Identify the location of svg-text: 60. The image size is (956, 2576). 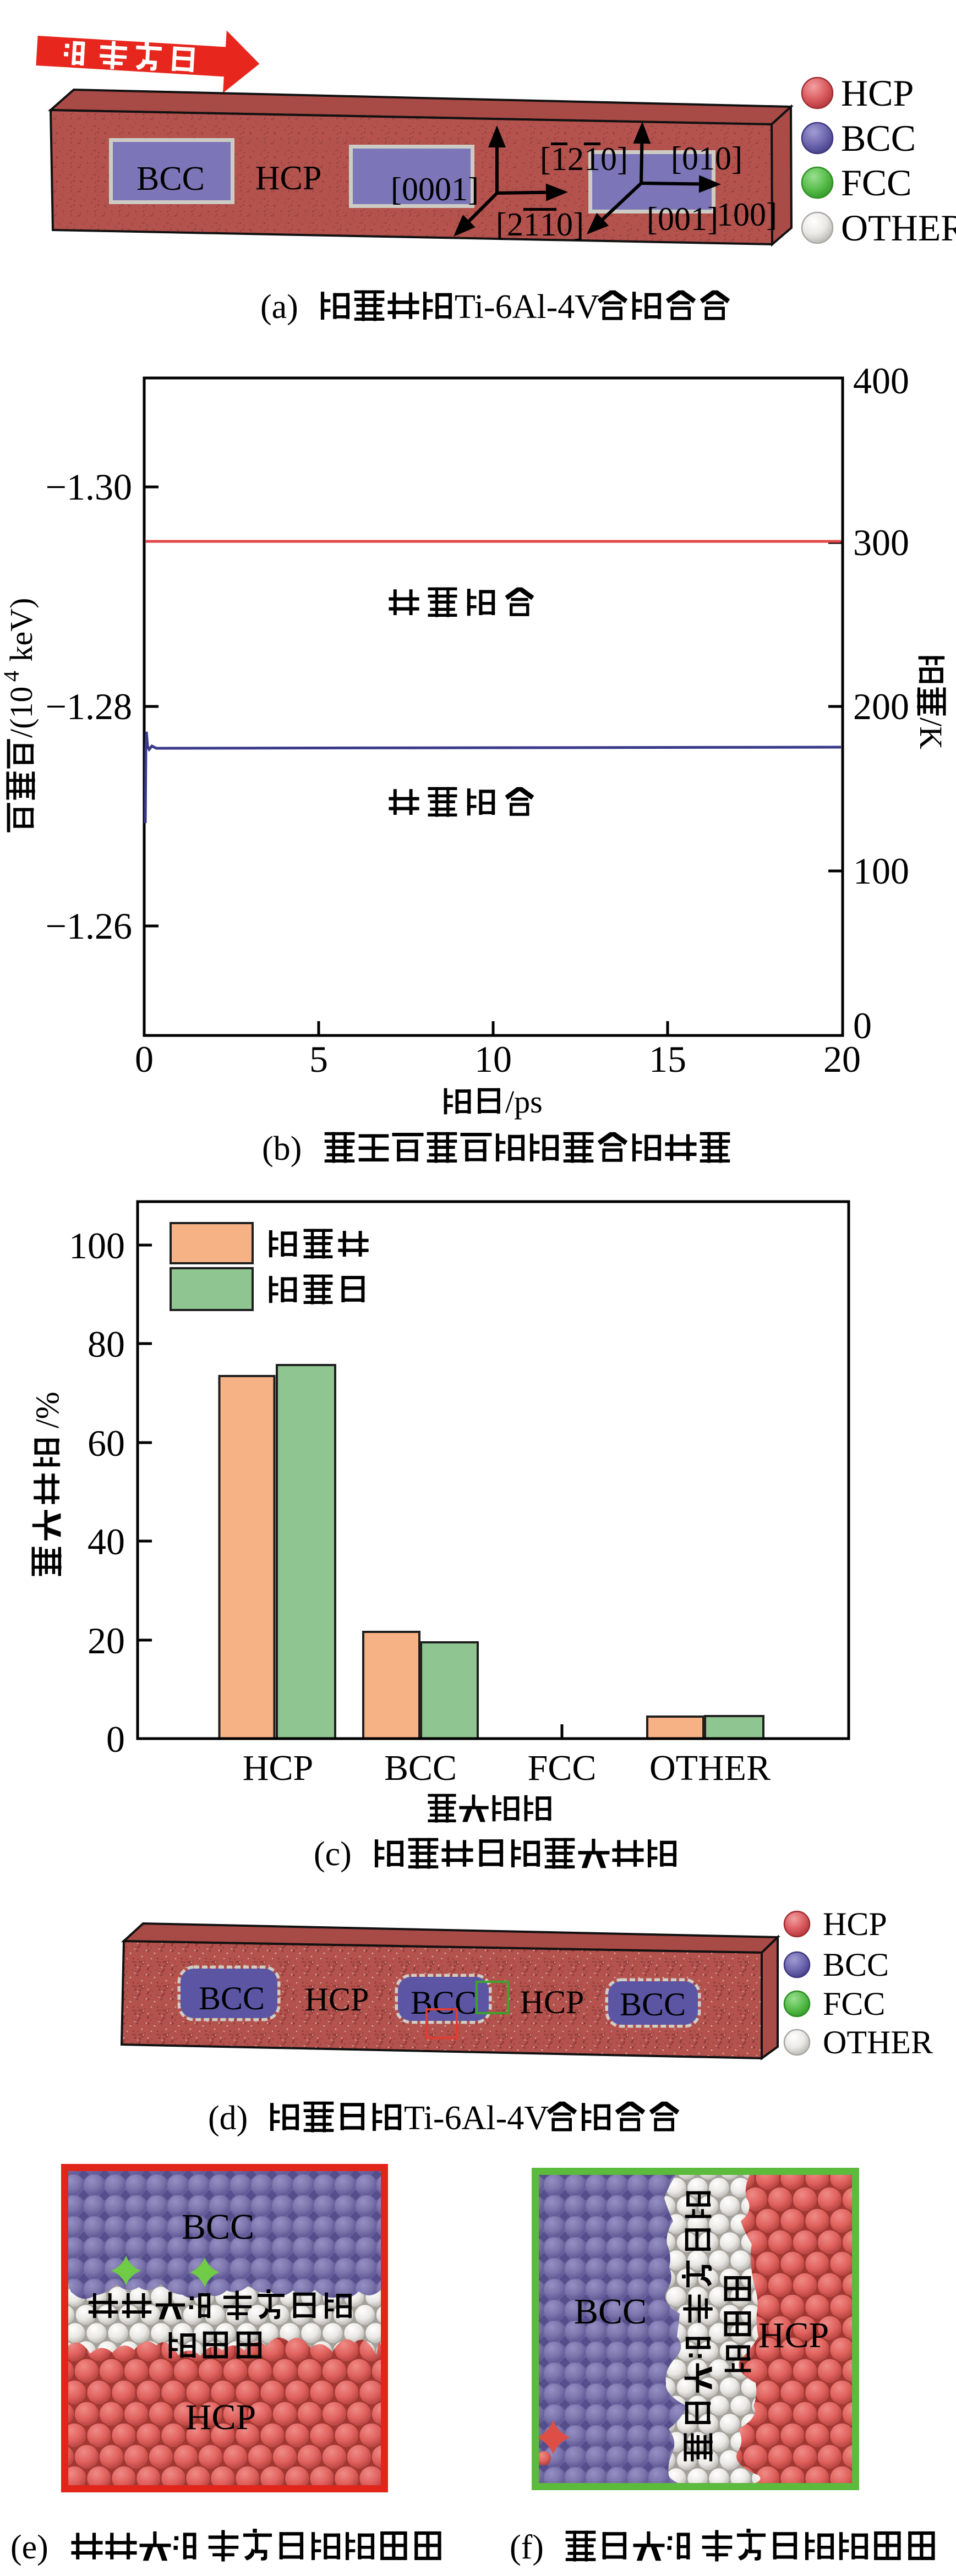
(106, 1443).